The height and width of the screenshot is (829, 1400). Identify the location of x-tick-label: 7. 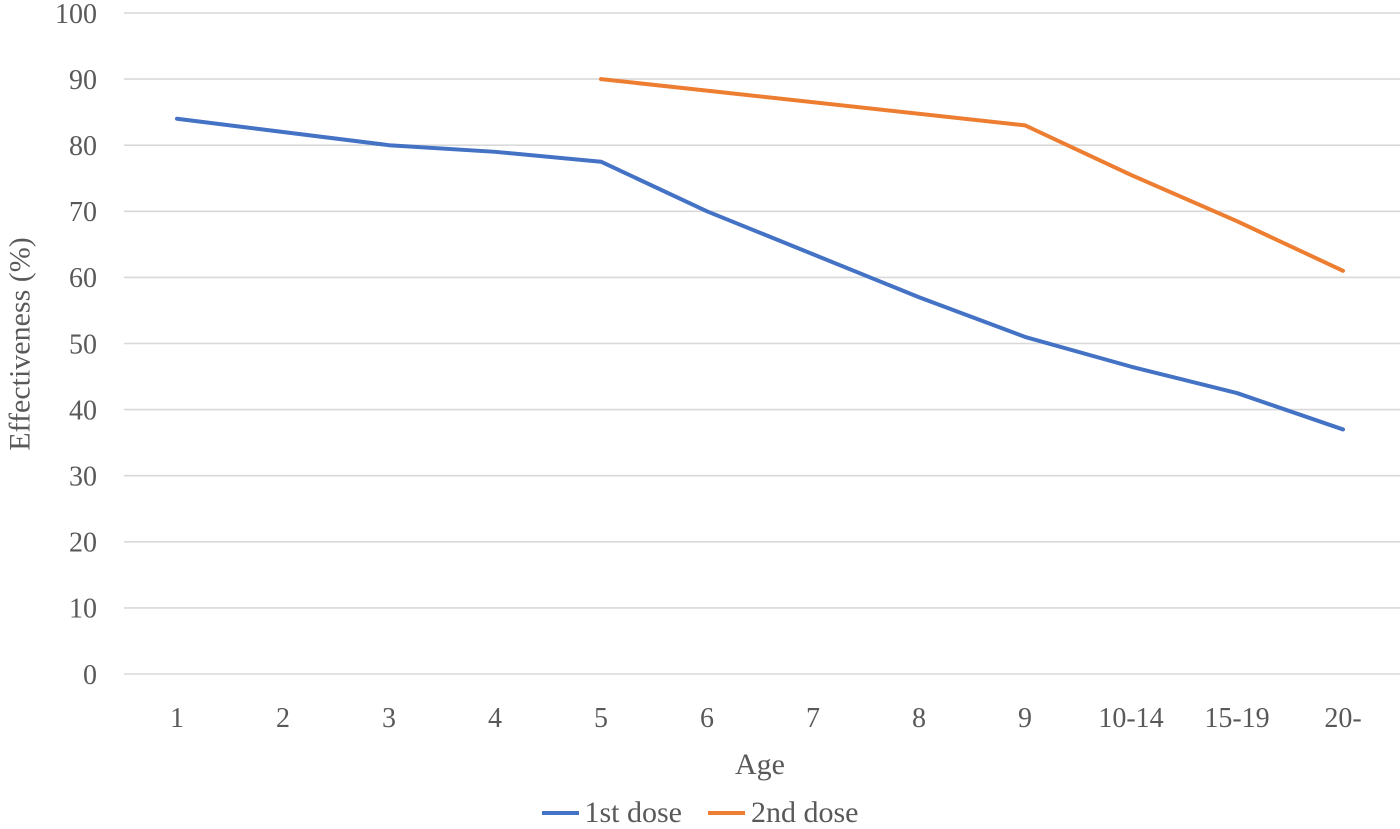
(813, 718).